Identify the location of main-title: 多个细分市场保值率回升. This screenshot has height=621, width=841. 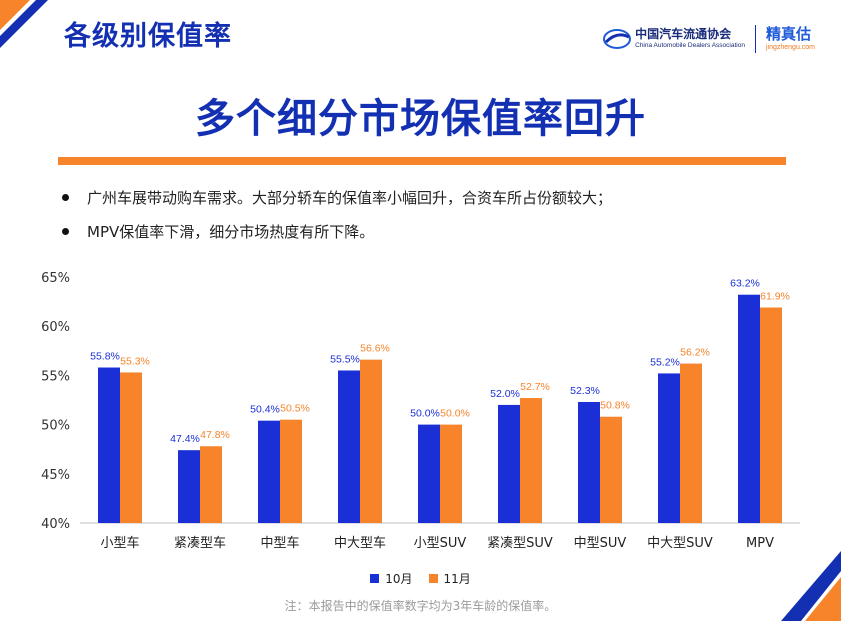
(420, 119).